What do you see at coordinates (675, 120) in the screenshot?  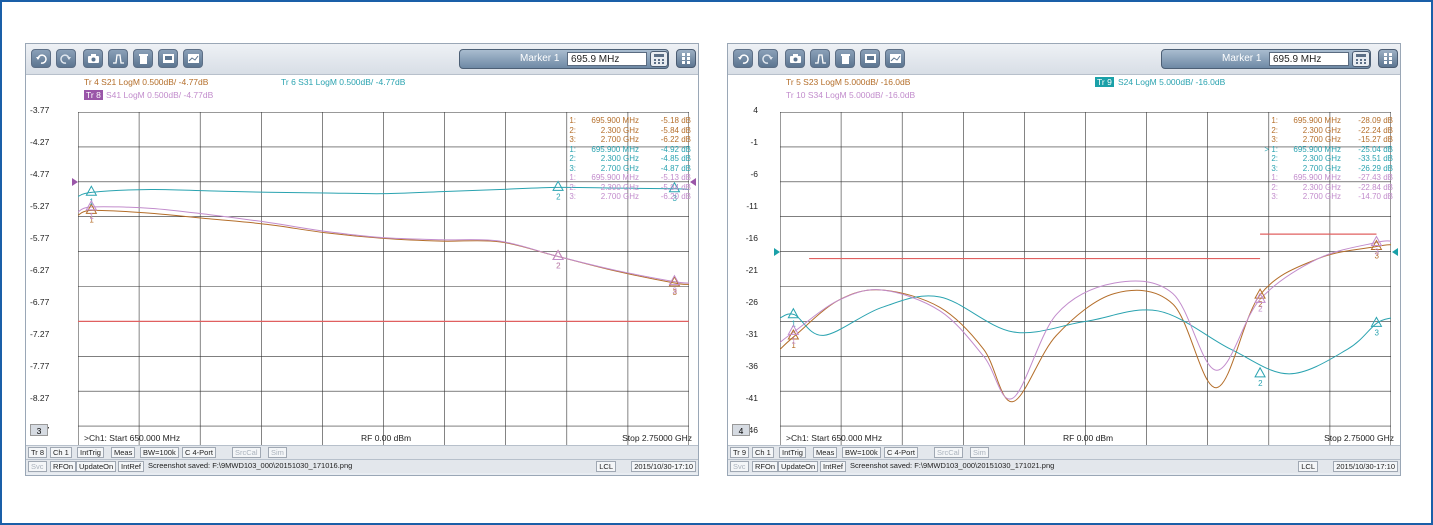 I see `marker-value: -5.18 dB` at bounding box center [675, 120].